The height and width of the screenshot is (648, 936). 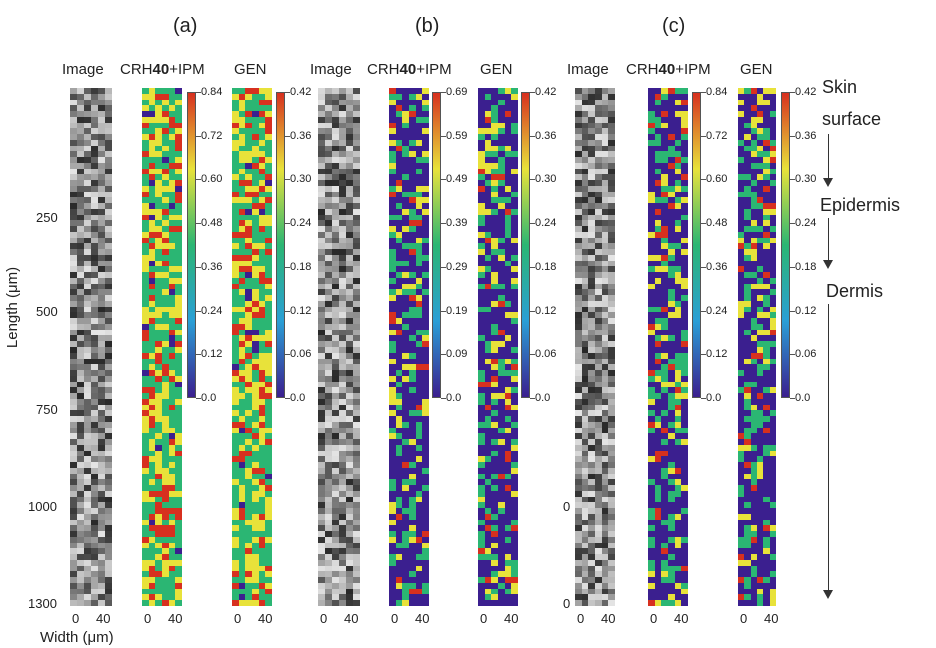 What do you see at coordinates (422, 618) in the screenshot?
I see `x-tick-label: 40` at bounding box center [422, 618].